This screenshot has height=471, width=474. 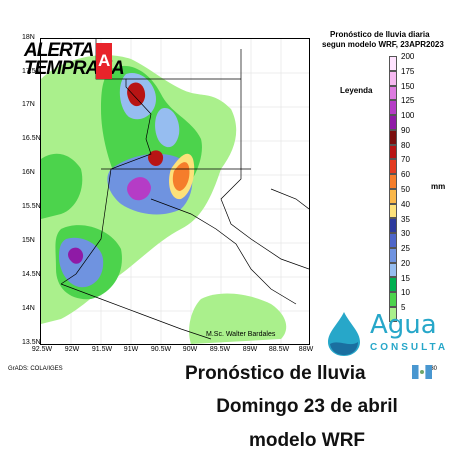 What do you see at coordinates (408, 101) in the screenshot?
I see `legend-tick-label: 125` at bounding box center [408, 101].